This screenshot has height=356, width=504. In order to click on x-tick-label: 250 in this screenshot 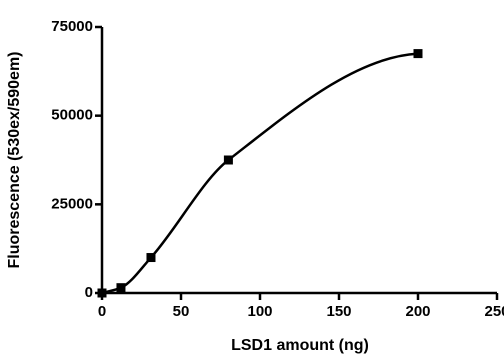, I will do `click(494, 311)`.